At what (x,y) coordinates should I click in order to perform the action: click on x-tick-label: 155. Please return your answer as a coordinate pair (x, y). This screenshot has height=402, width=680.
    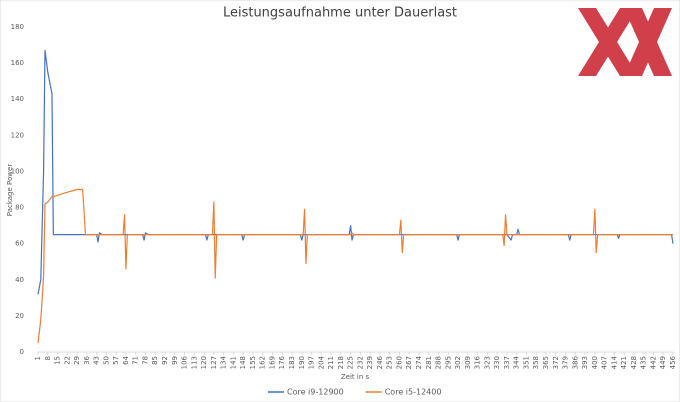
    Looking at the image, I should click on (253, 362).